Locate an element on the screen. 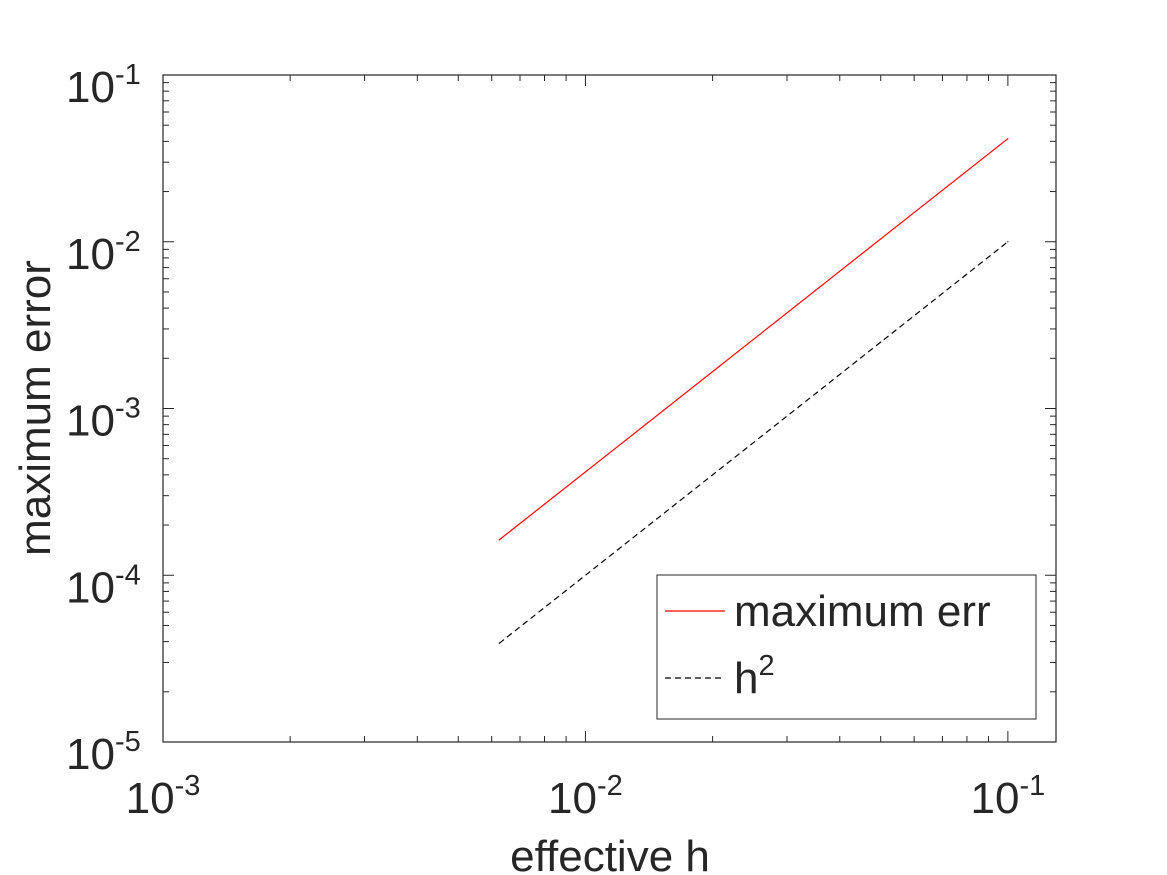 The image size is (1167, 875). x-axis-label: effective h is located at coordinates (610, 853).